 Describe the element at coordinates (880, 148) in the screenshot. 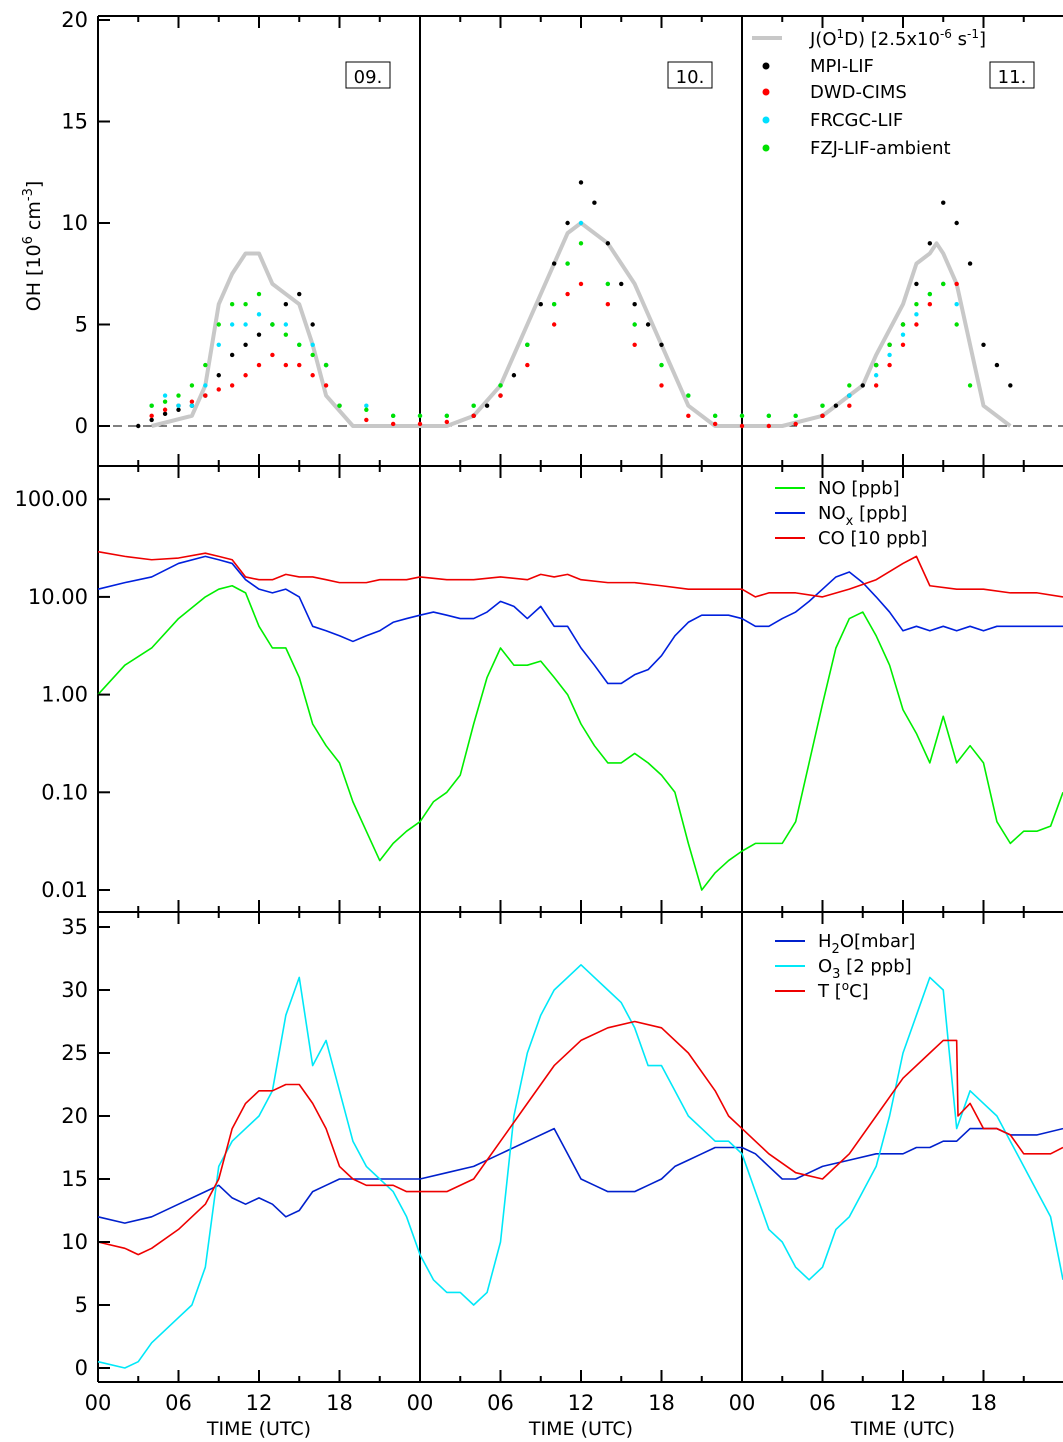

I see `legend-label-fzj-lif: FZJ-LIF-ambient` at that location.